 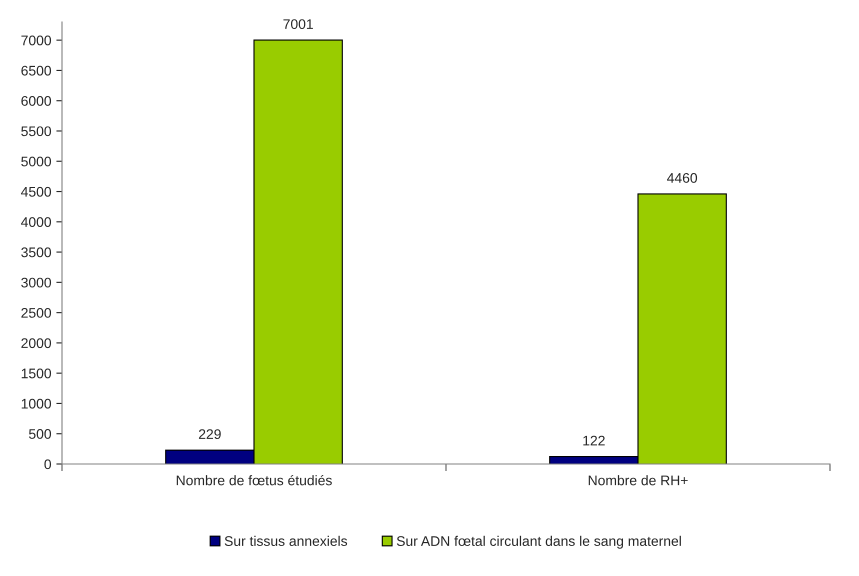 I want to click on y-tick-label: 6000, so click(x=36, y=101).